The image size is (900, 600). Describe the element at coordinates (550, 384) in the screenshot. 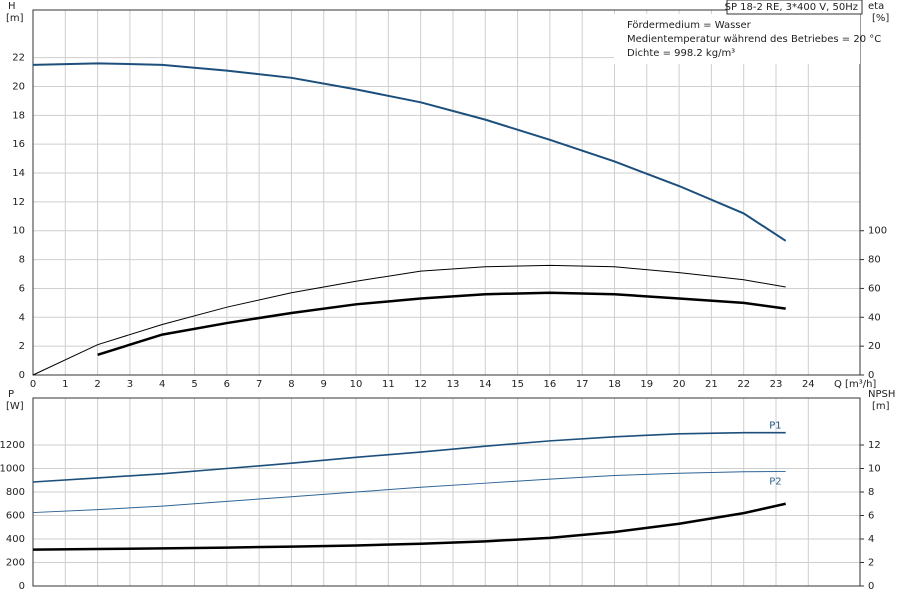

I see `x-tick-label: 16` at that location.